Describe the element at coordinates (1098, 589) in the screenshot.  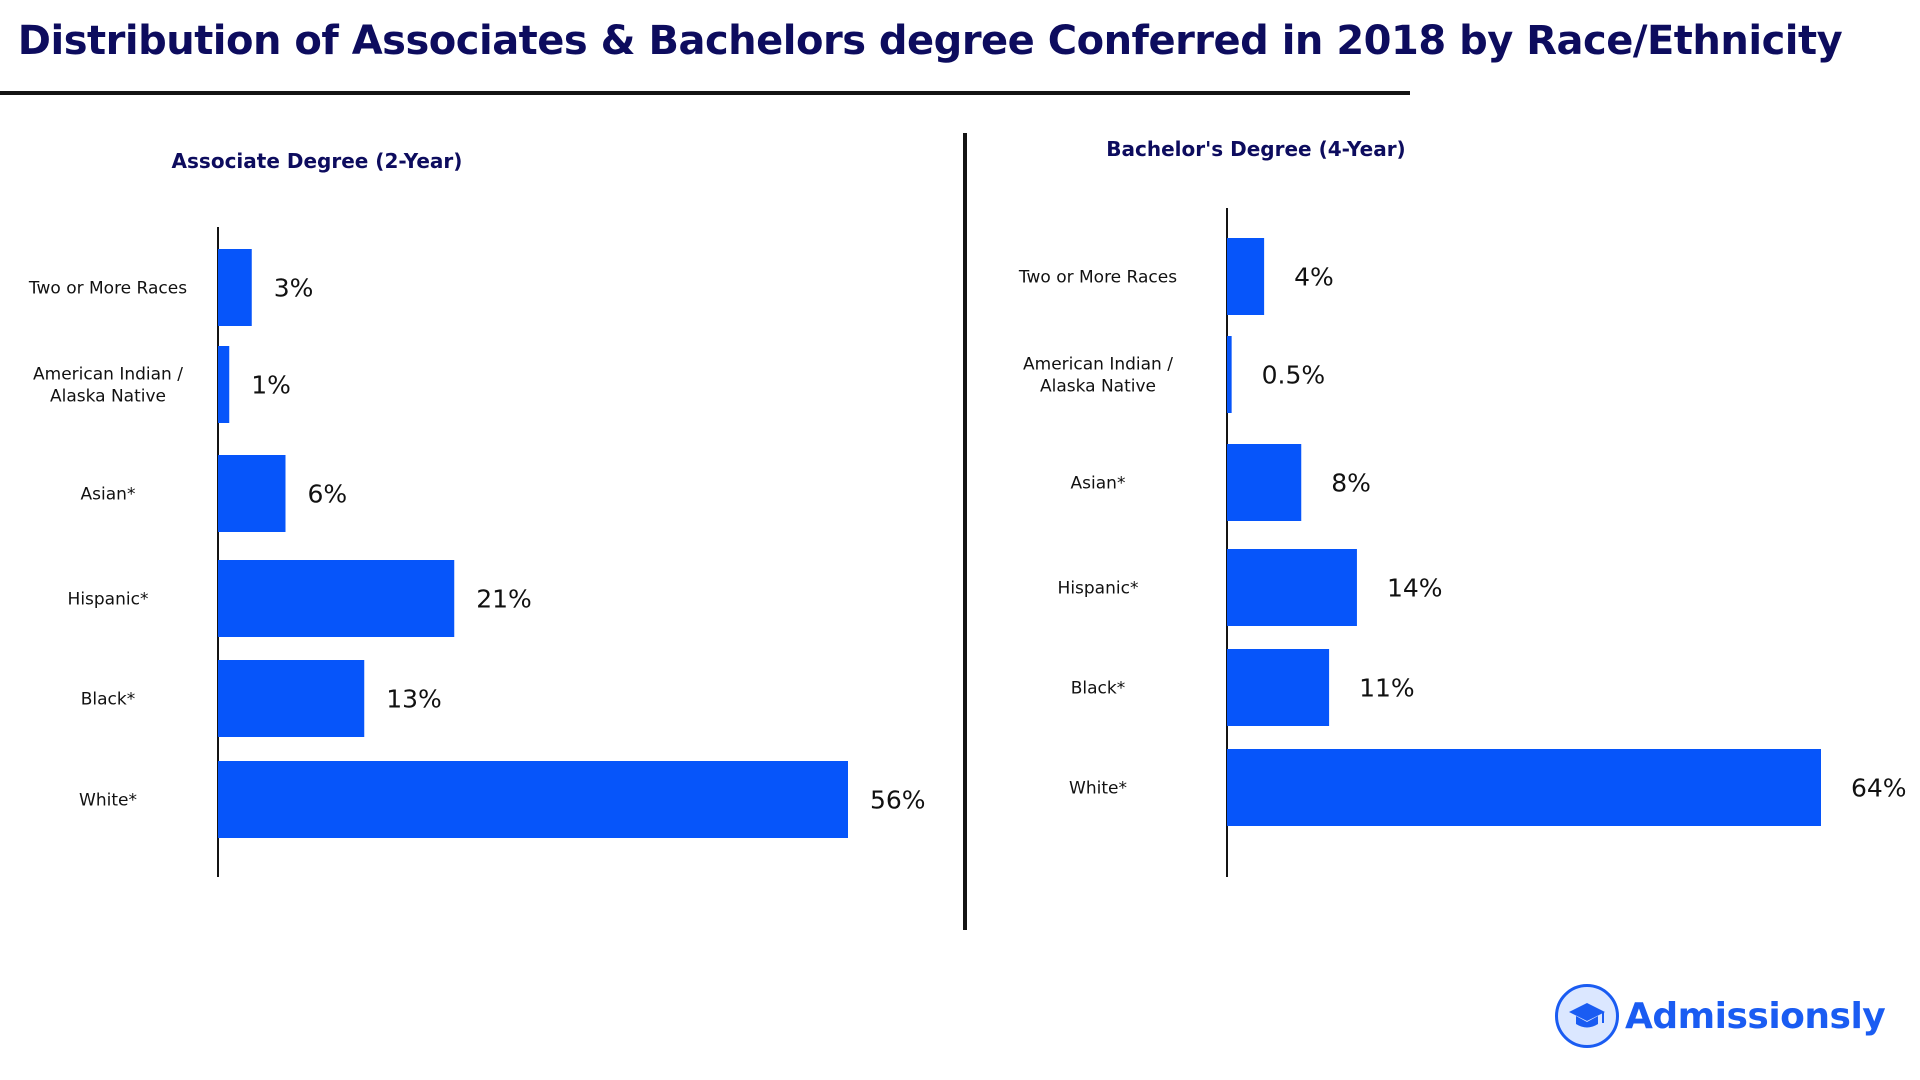
I see `bachelor-category-label: Hispanic*` at that location.